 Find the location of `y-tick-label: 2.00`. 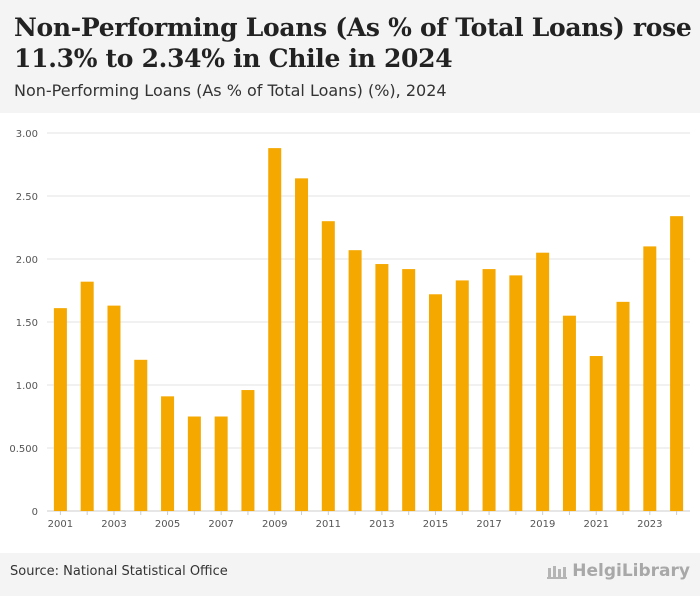

y-tick-label: 2.00 is located at coordinates (27, 260).